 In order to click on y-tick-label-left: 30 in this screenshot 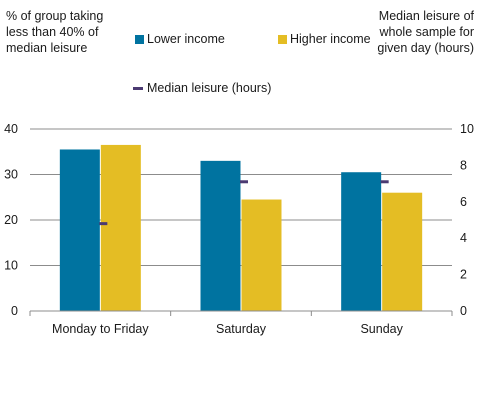, I will do `click(11, 175)`.